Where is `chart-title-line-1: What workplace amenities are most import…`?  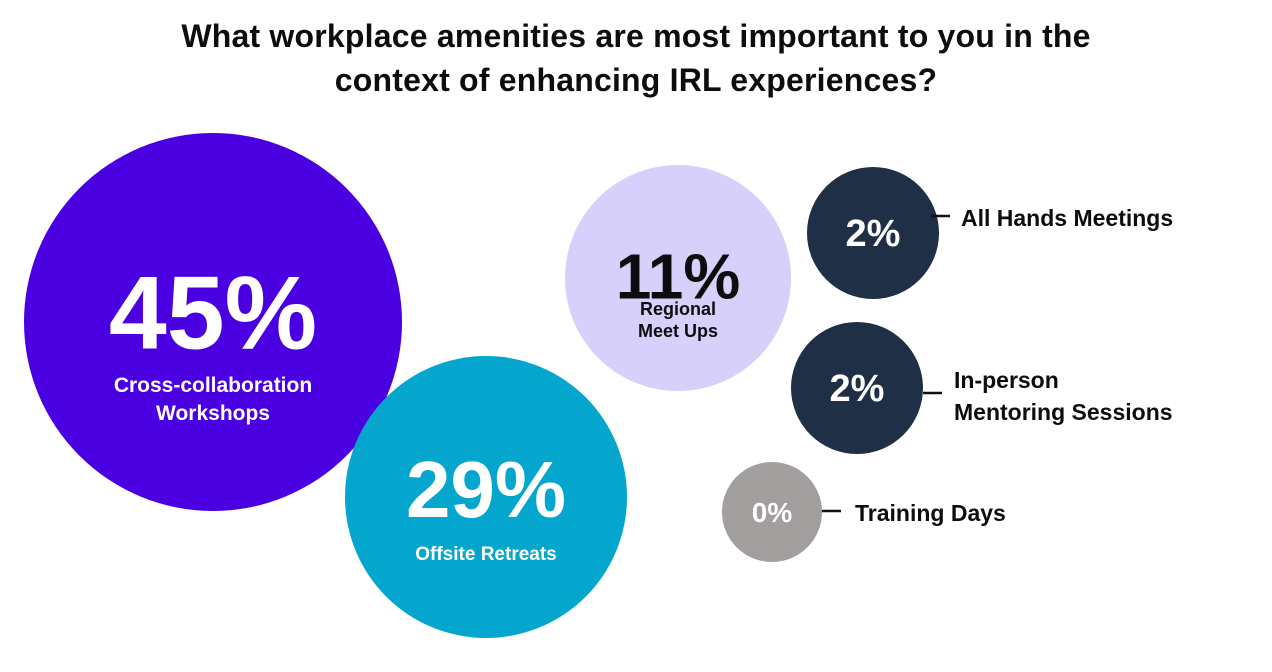
chart-title-line-1: What workplace amenities are most import… is located at coordinates (636, 36).